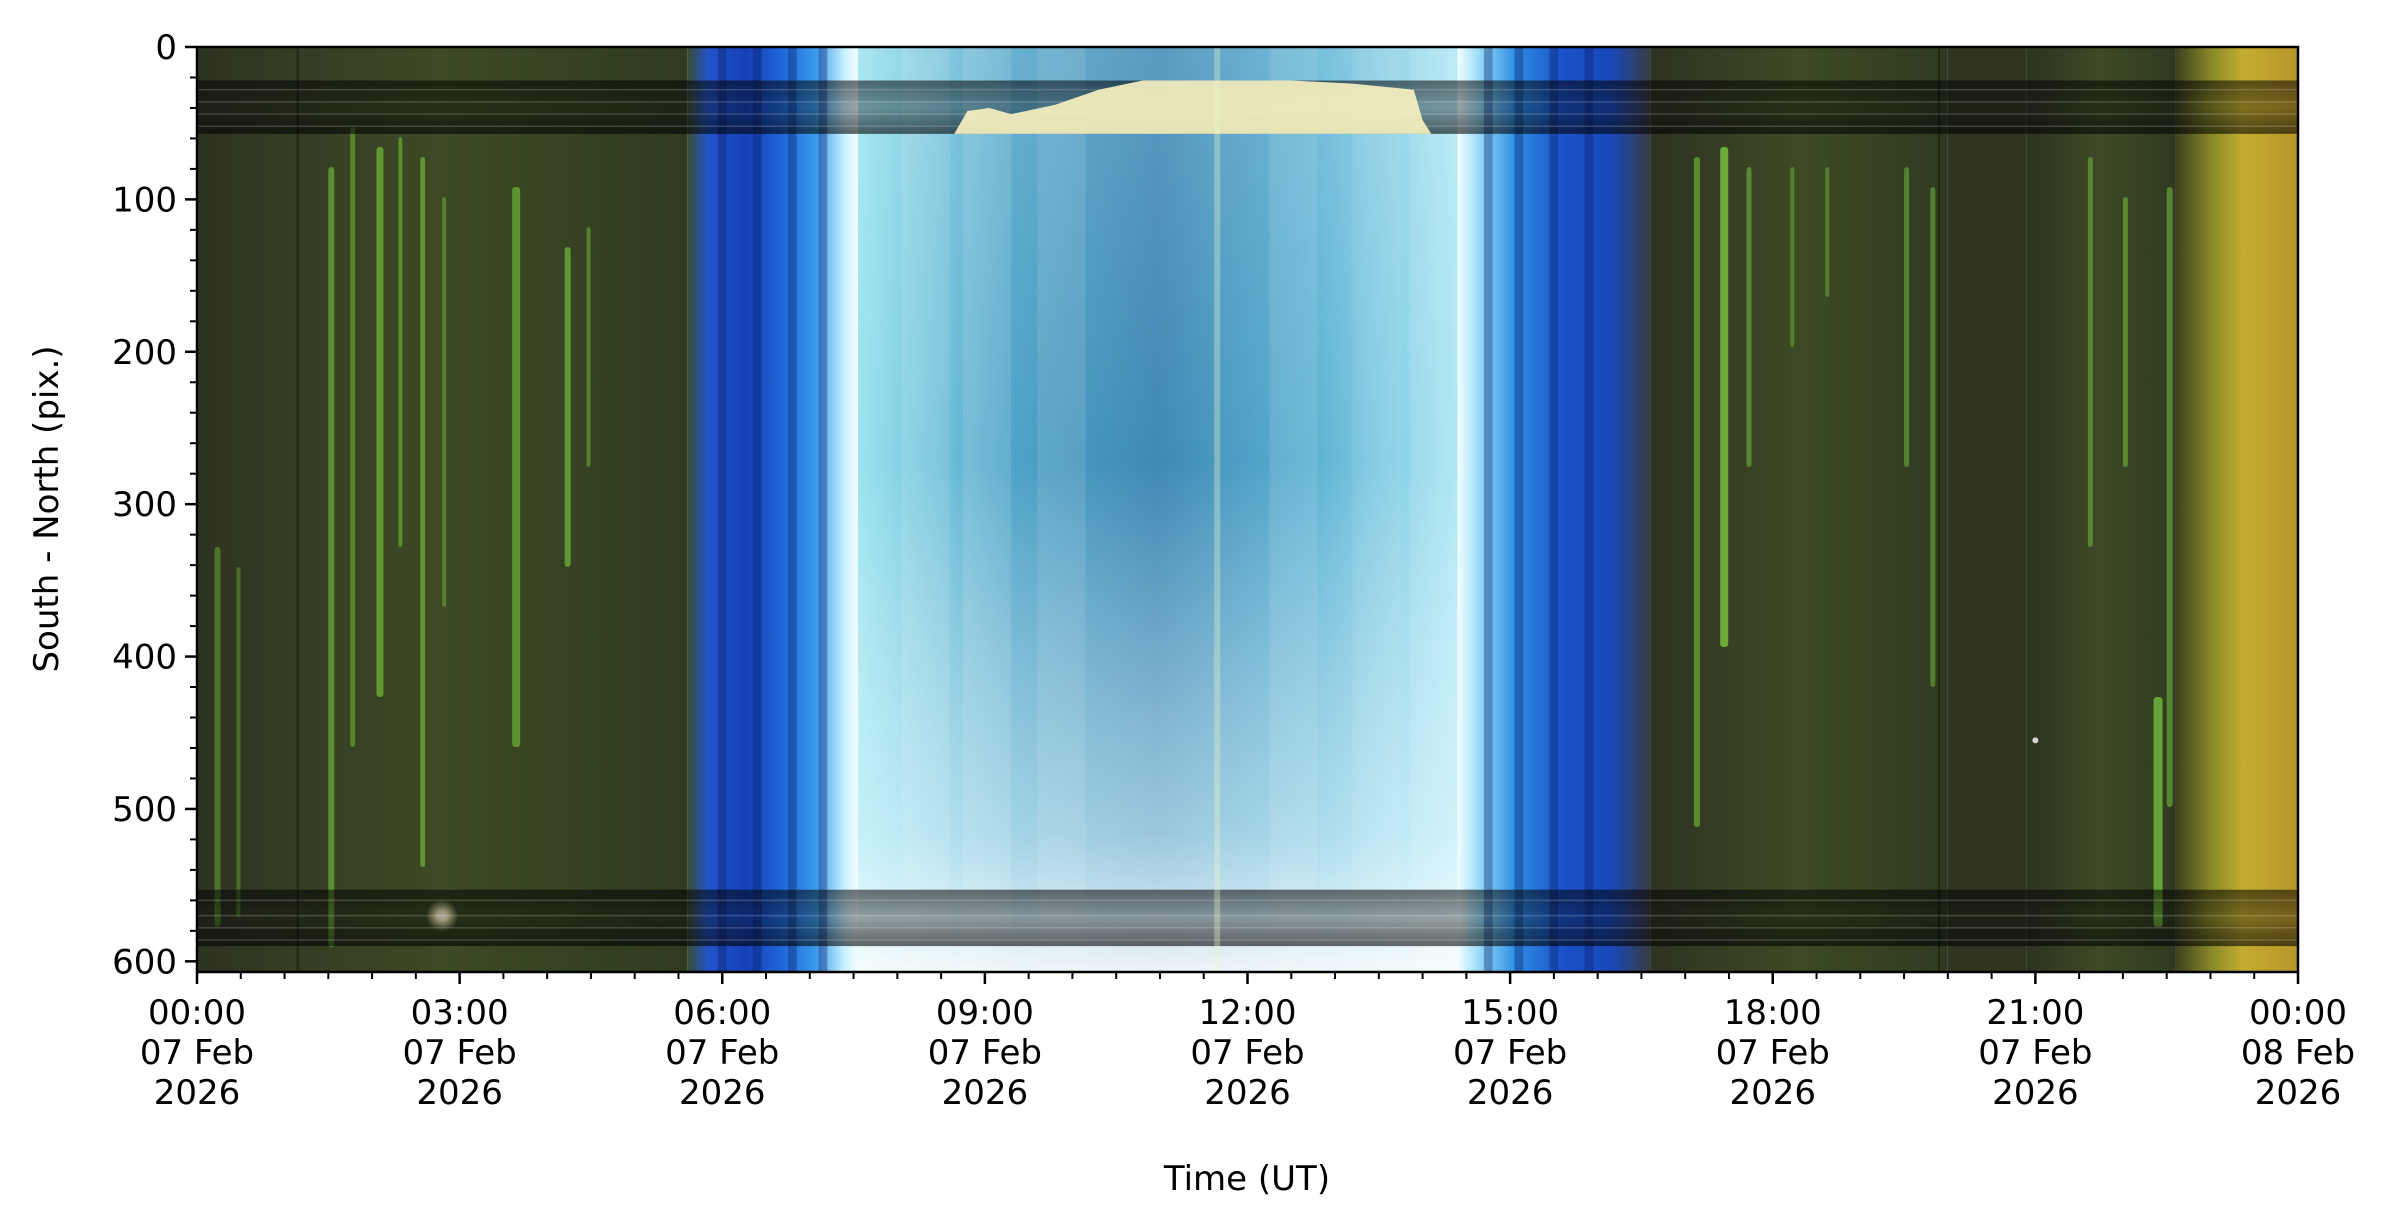 This screenshot has width=2390, height=1227. I want to click on x-tick-label: 15:00 07 Feb 2026, so click(1510, 1053).